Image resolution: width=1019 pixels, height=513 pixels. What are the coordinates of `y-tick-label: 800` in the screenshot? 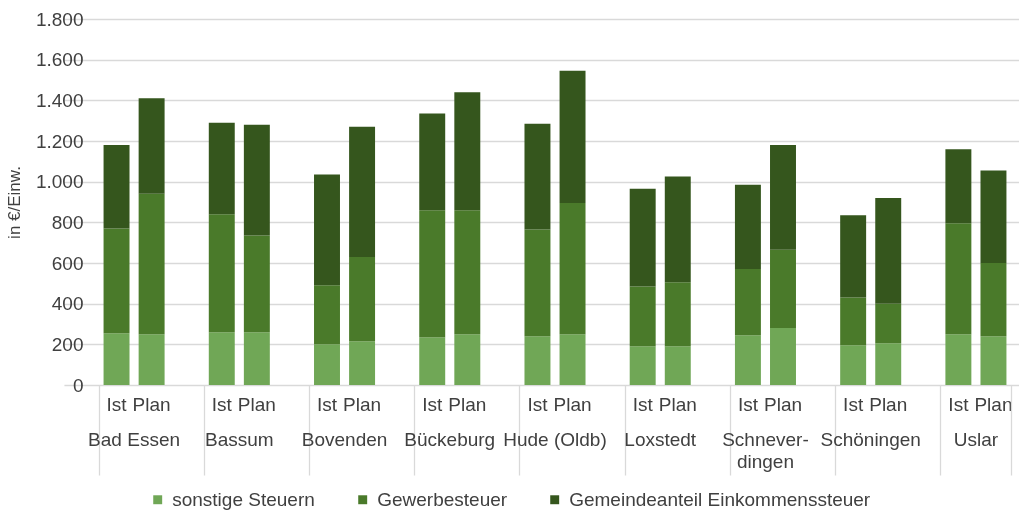 It's located at (67, 222).